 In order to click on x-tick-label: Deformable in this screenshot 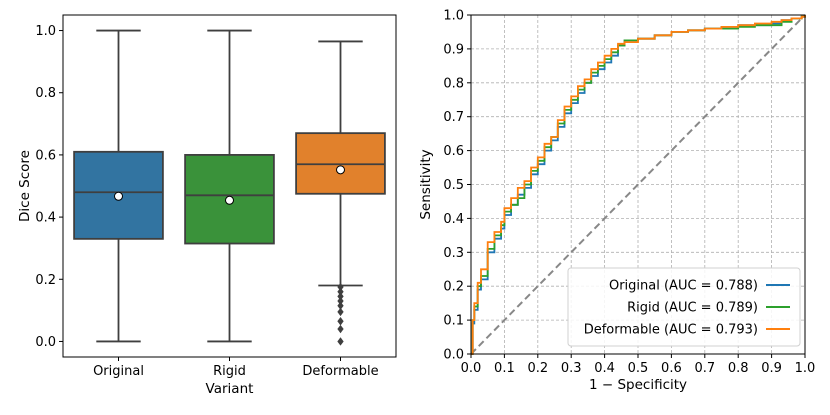, I will do `click(340, 371)`.